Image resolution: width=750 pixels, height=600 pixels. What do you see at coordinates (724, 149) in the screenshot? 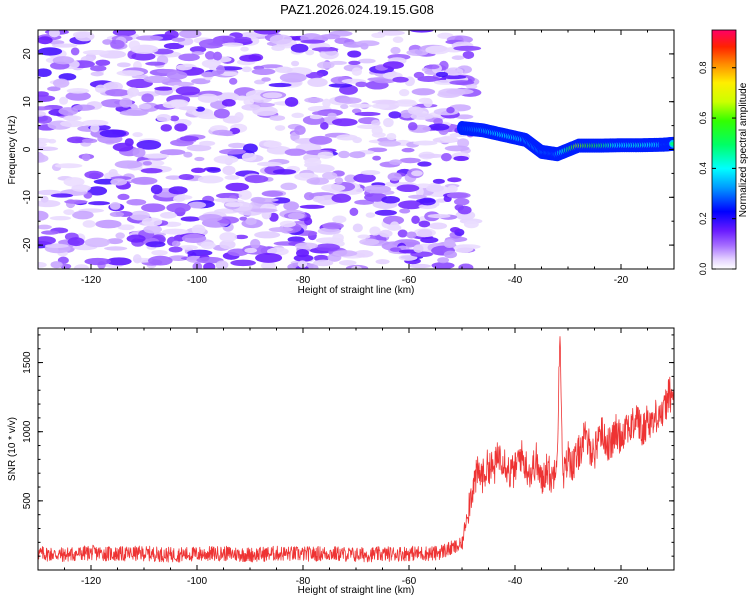
I see `colorbar-gradient` at bounding box center [724, 149].